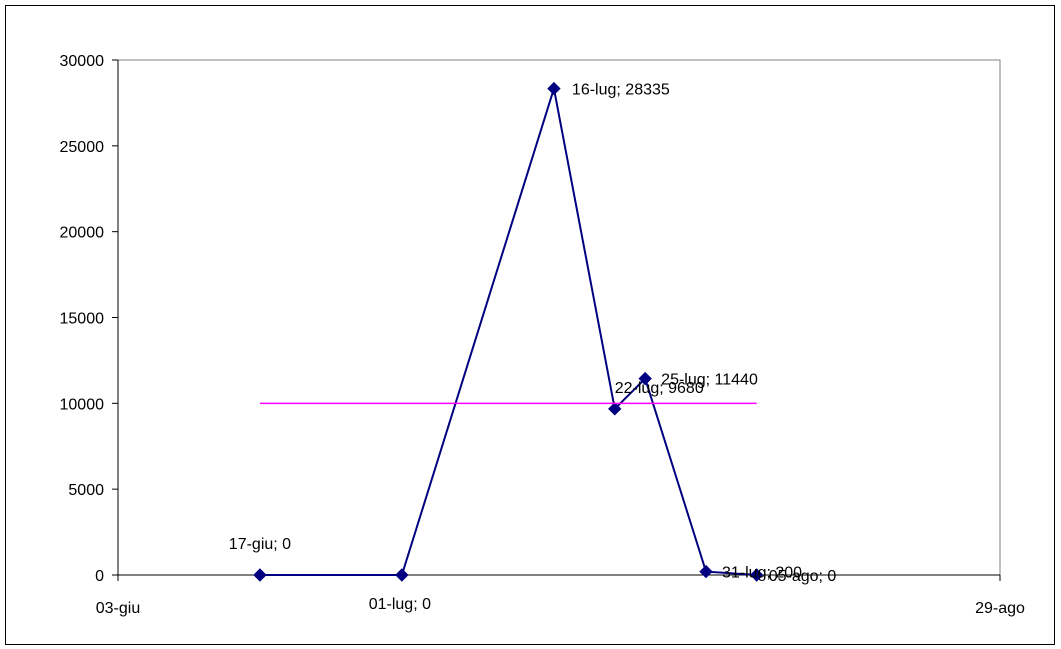 The image size is (1061, 649). What do you see at coordinates (118, 608) in the screenshot?
I see `x-tick-label: 03-giu` at bounding box center [118, 608].